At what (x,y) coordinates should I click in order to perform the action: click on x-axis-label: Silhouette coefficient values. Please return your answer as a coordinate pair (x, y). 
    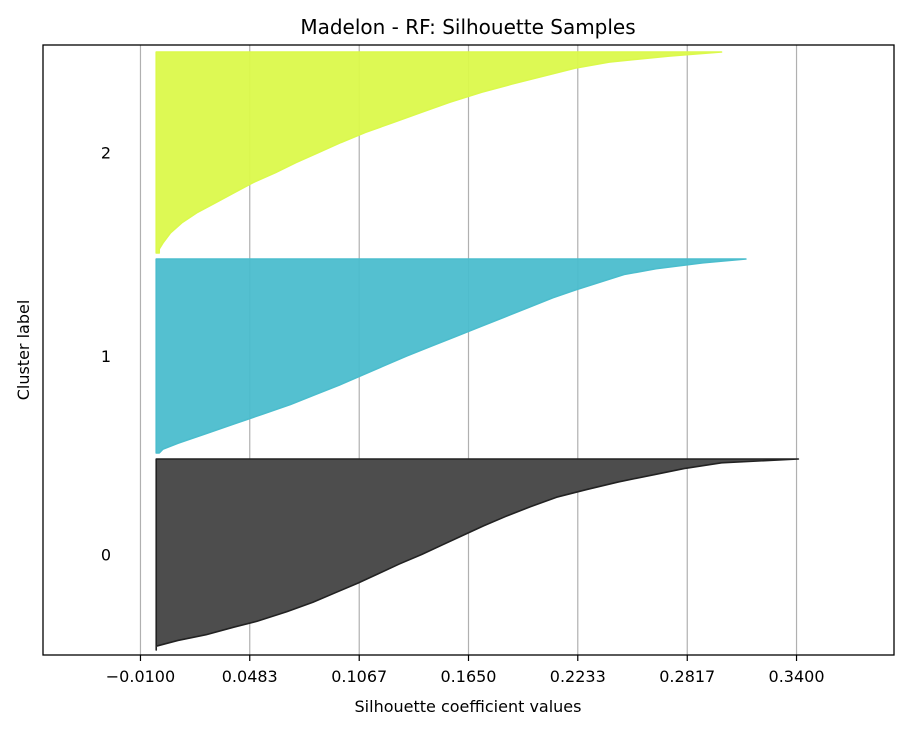
    Looking at the image, I should click on (468, 706).